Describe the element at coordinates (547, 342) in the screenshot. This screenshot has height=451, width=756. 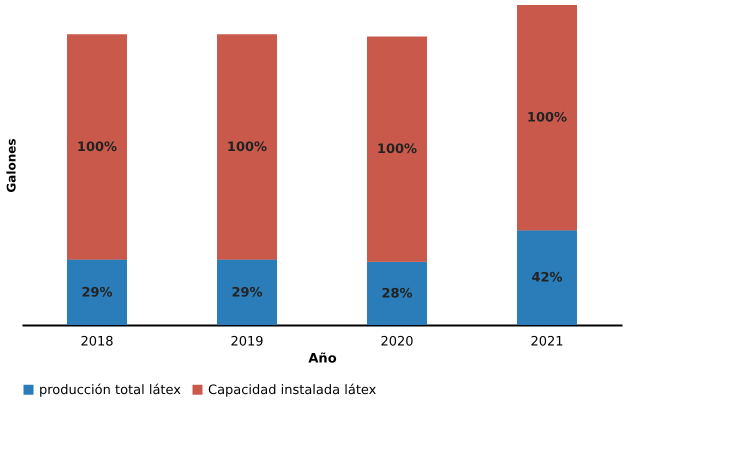
I see `x-tick-label: 2021` at that location.